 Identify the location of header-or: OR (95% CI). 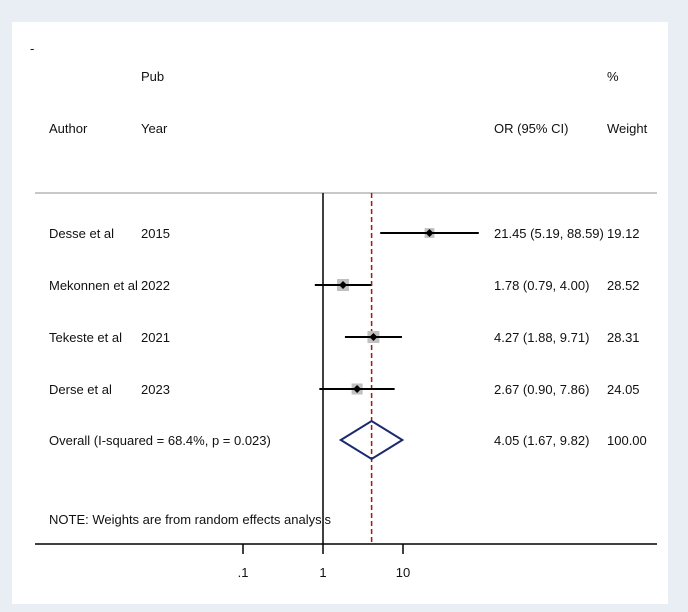
(531, 128).